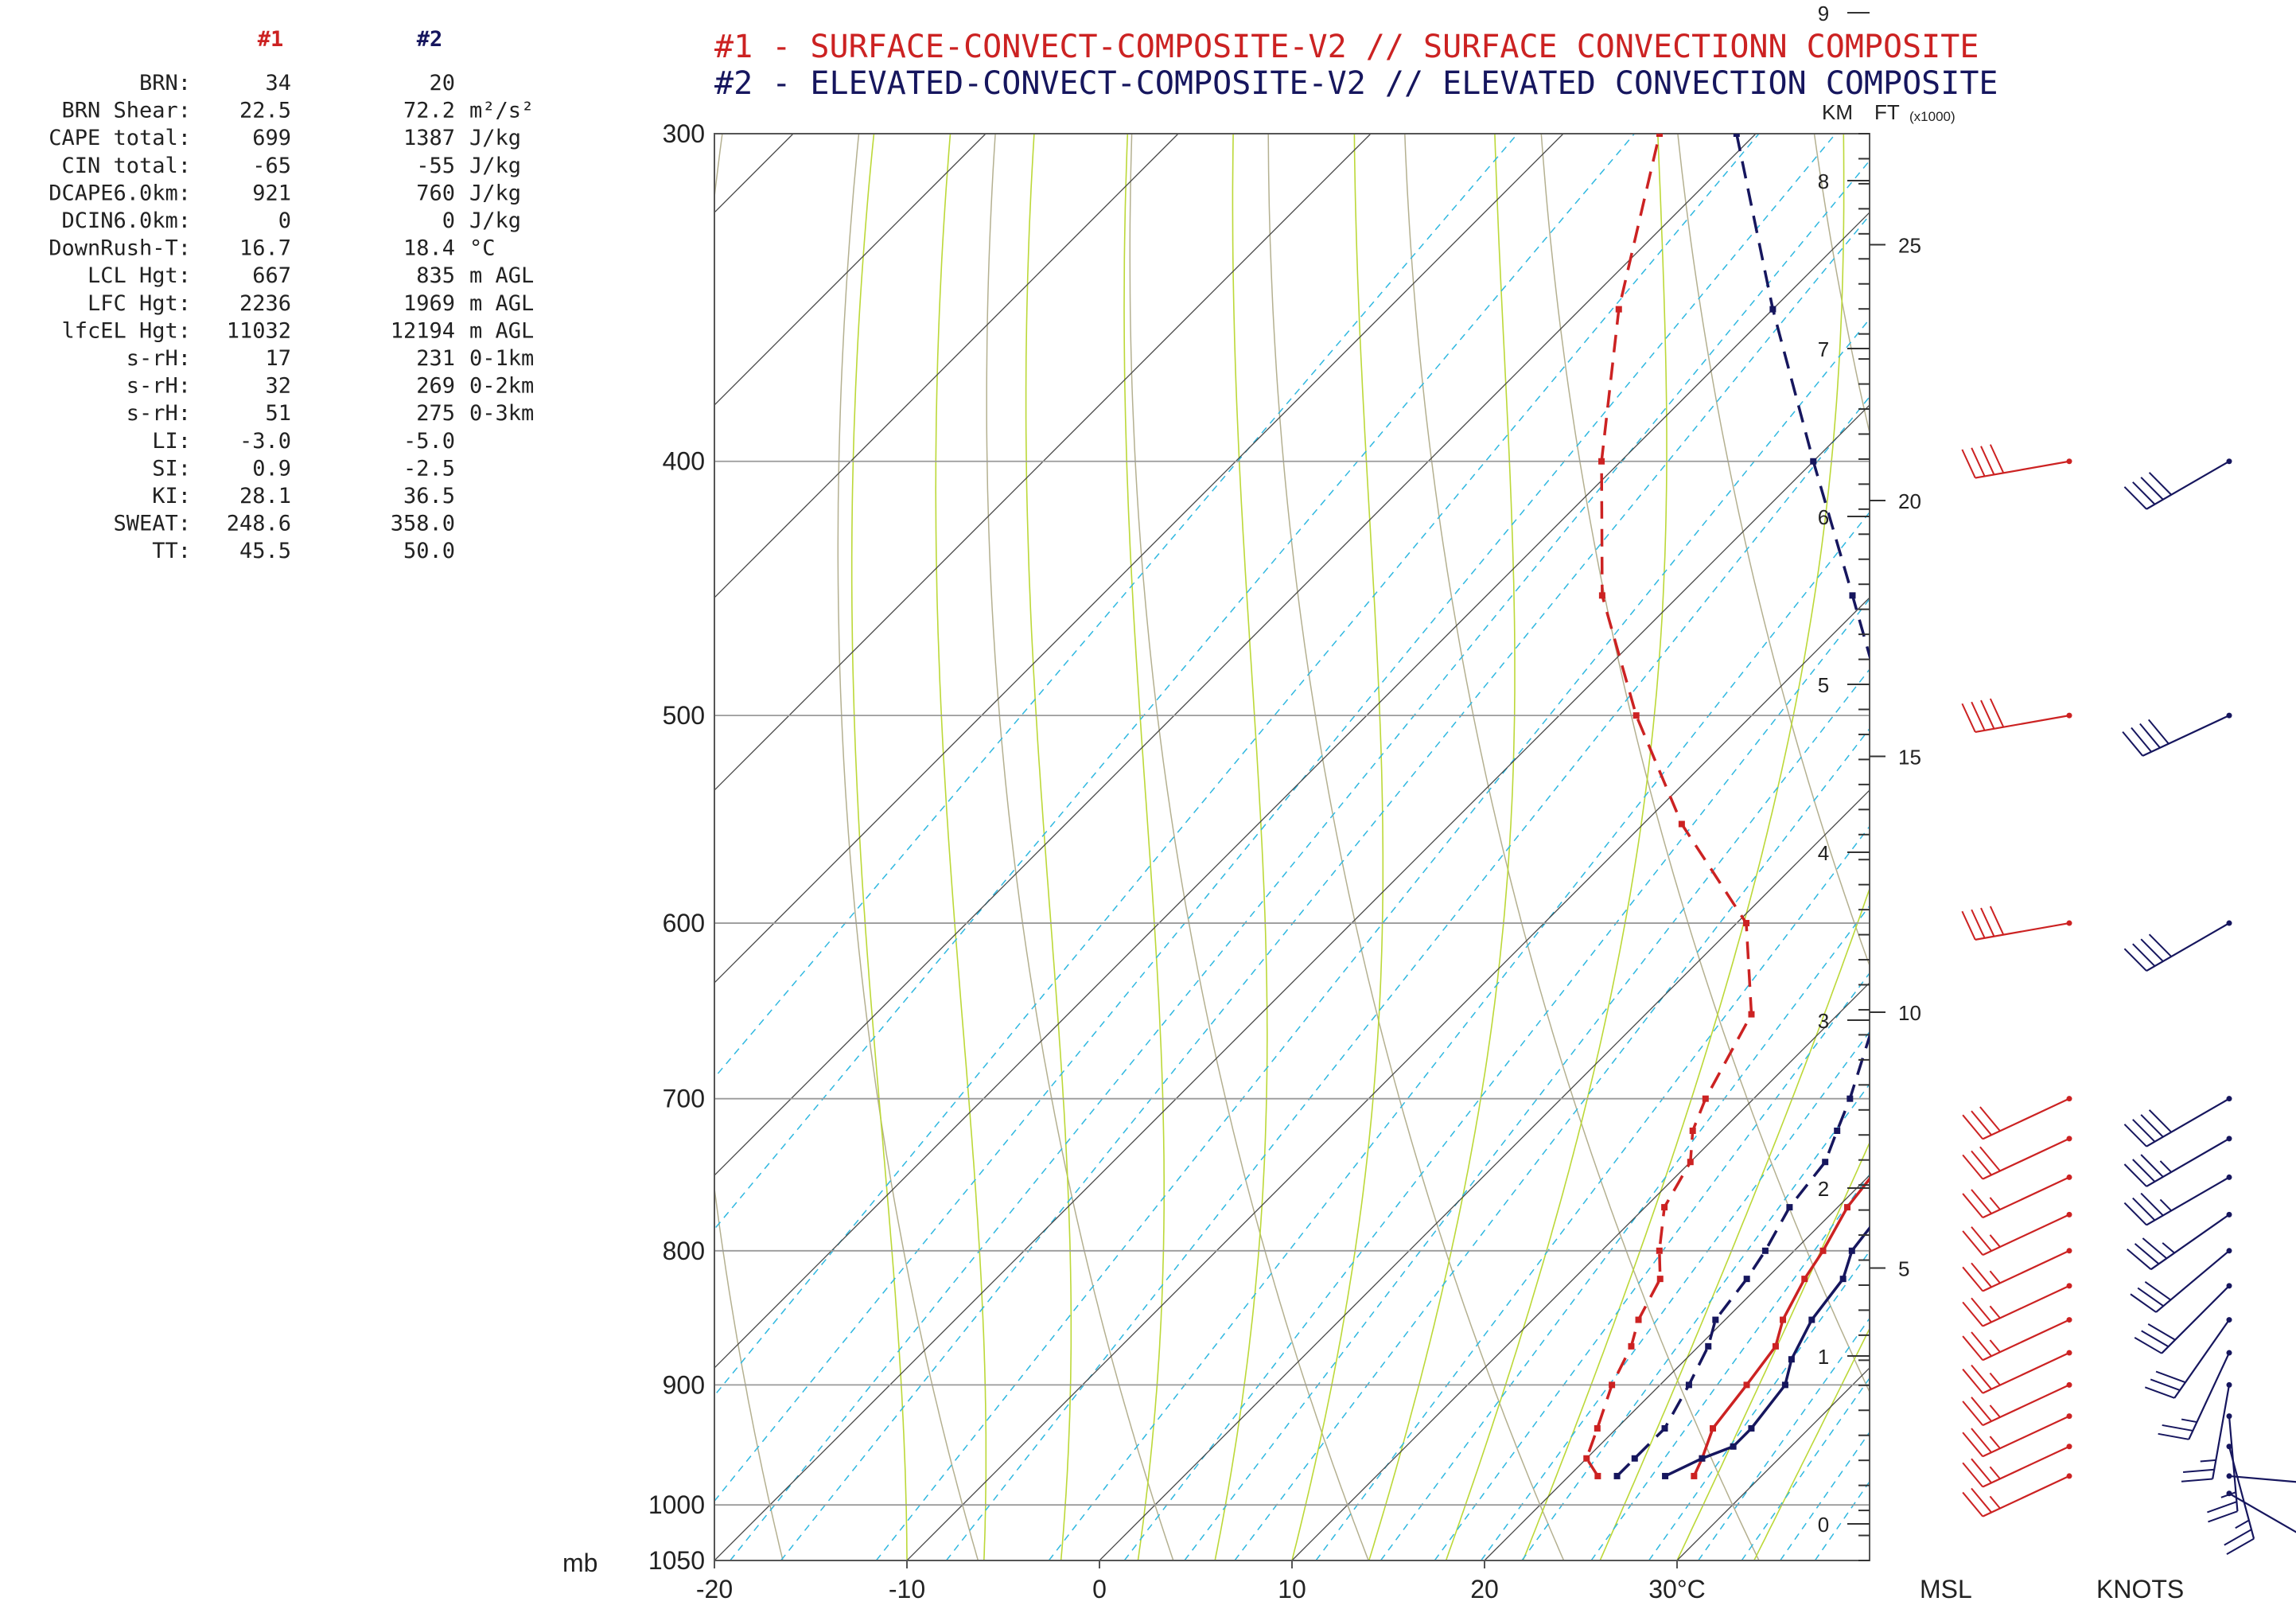 The image size is (2296, 1613). Describe the element at coordinates (1823, 1189) in the screenshot. I see `km-tick-label: 2` at that location.